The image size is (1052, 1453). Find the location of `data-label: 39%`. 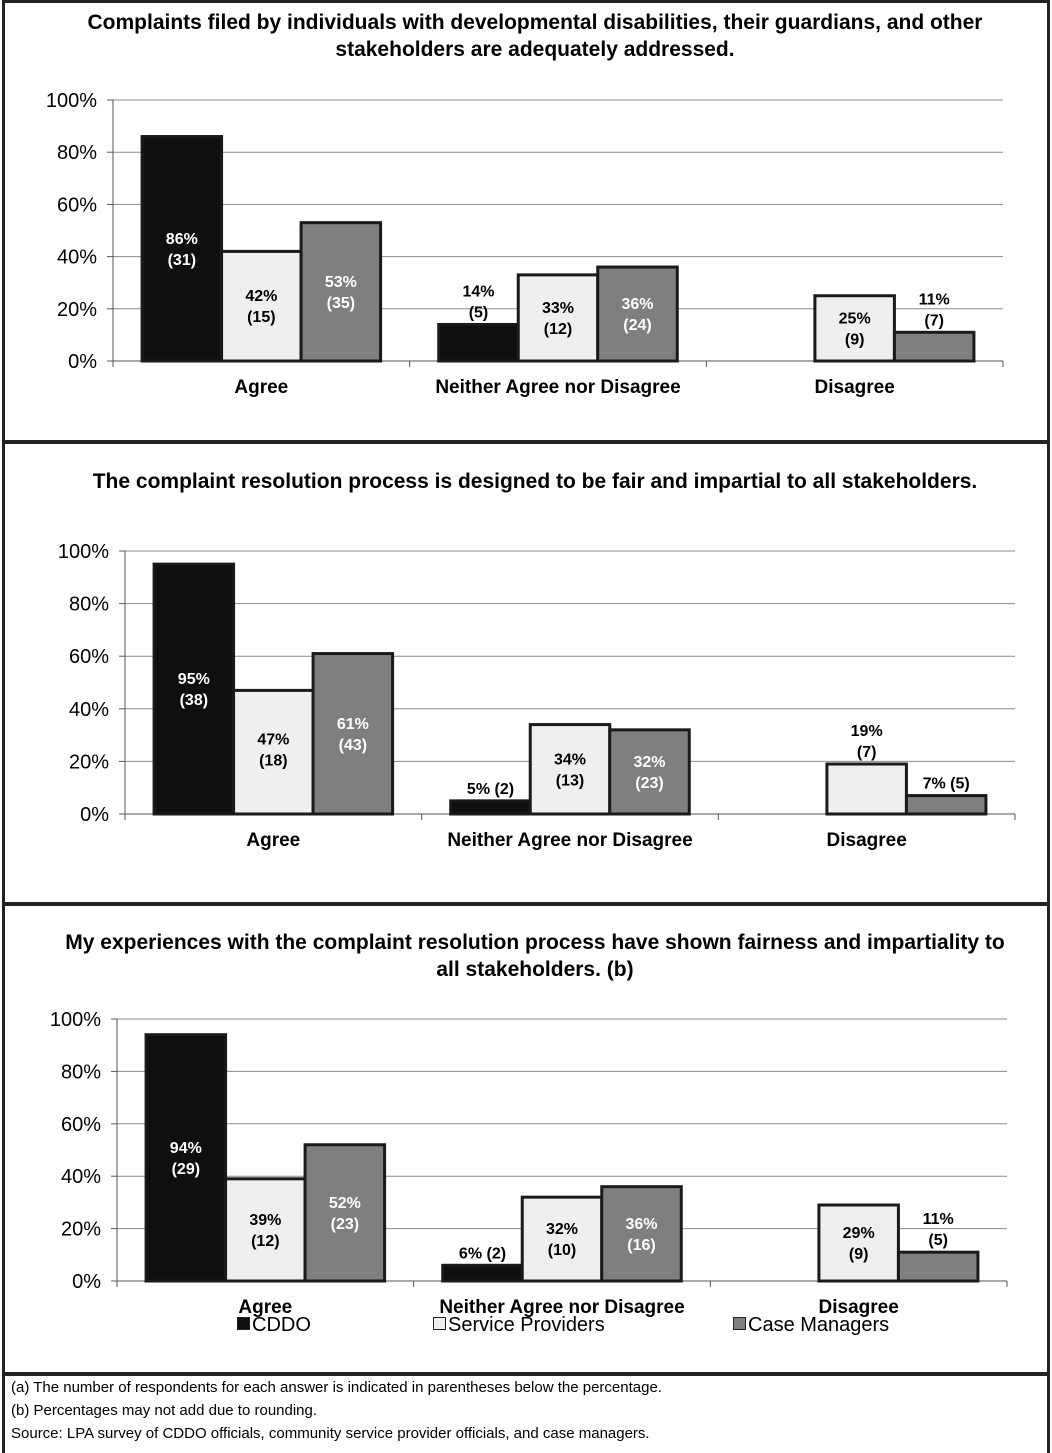

data-label: 39% is located at coordinates (265, 1220).